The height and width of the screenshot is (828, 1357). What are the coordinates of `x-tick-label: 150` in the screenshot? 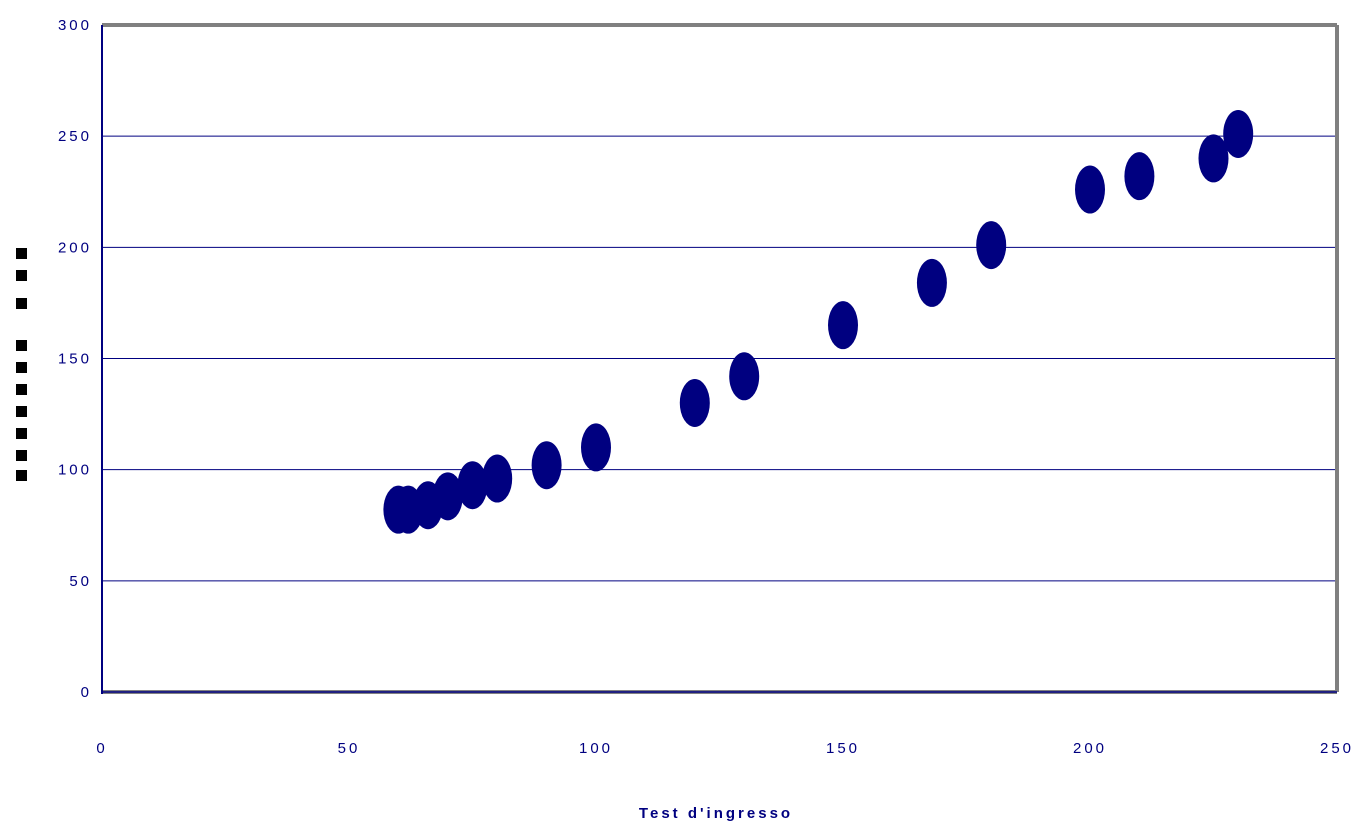 It's located at (843, 748).